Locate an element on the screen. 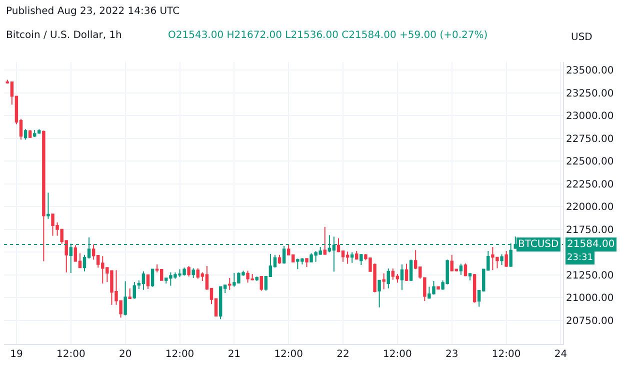 This screenshot has height=376, width=627. y-tick-label: 22750.00 is located at coordinates (590, 139).